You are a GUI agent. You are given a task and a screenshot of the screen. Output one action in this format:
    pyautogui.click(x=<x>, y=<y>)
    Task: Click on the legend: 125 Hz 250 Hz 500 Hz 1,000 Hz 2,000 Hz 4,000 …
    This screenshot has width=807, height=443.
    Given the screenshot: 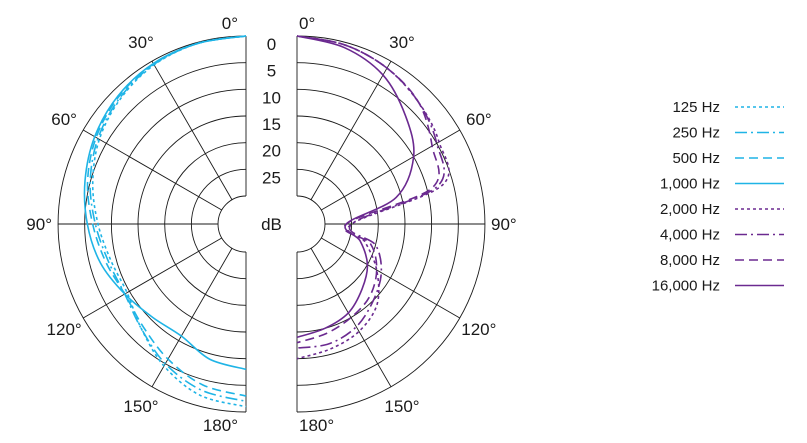 What is the action you would take?
    pyautogui.click(x=718, y=197)
    